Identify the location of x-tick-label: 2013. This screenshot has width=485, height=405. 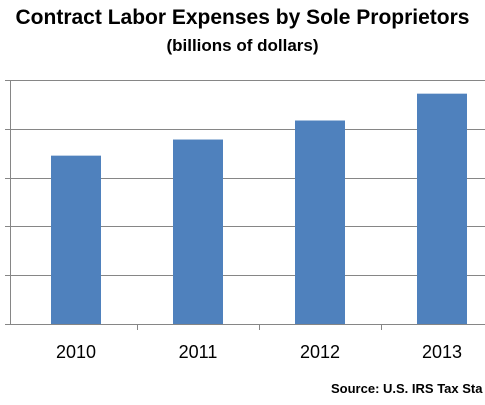
(442, 352).